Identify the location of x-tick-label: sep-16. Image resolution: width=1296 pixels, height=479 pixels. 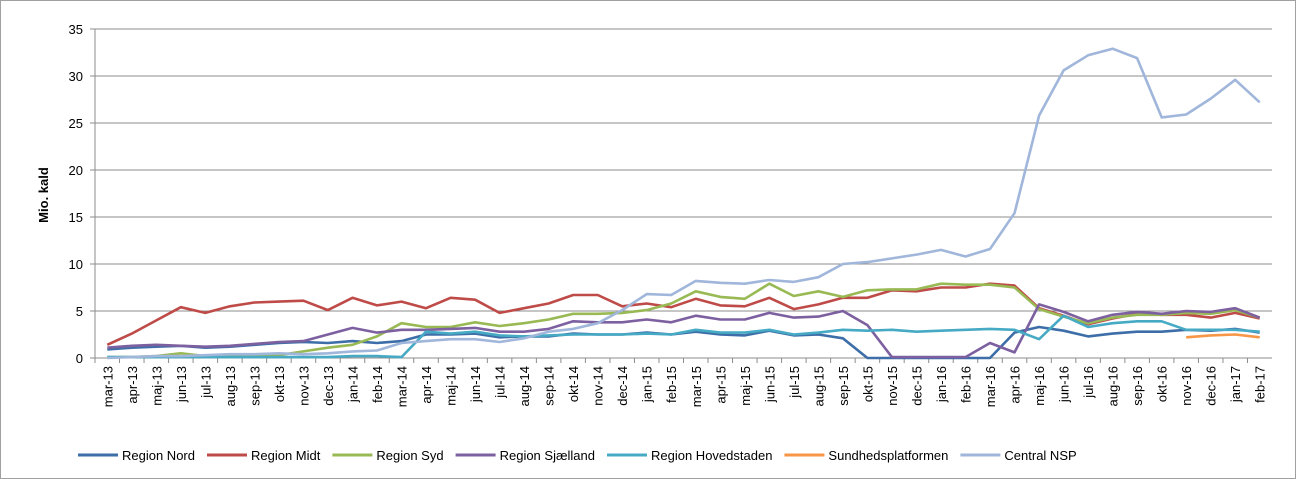
(1137, 386).